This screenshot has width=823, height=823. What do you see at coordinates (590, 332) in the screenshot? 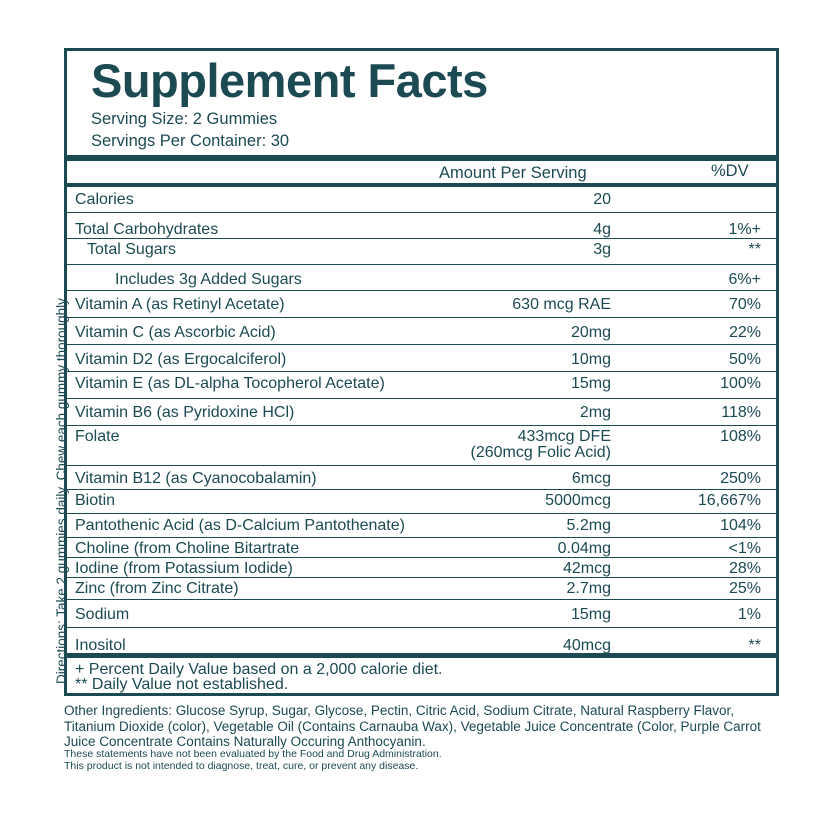
I see `nutrient-amount: 20mg` at bounding box center [590, 332].